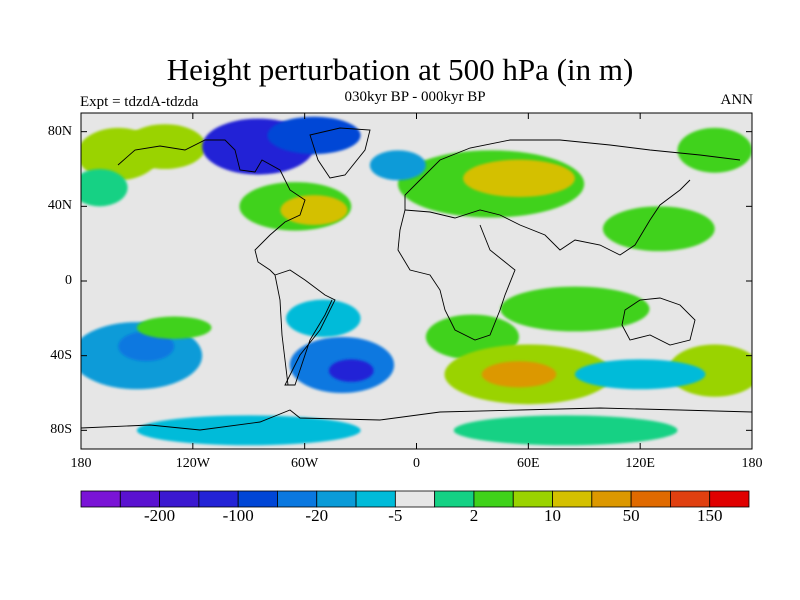  I want to click on colorbar-tick-label: -20, so click(317, 515).